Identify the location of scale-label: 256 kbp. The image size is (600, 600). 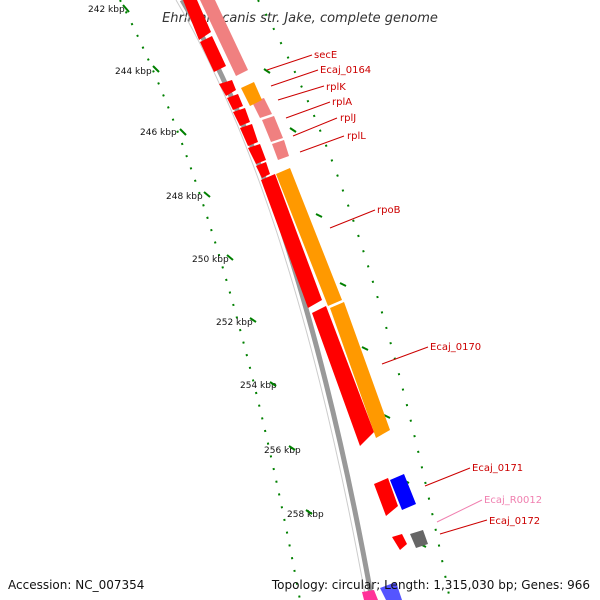
(282, 451).